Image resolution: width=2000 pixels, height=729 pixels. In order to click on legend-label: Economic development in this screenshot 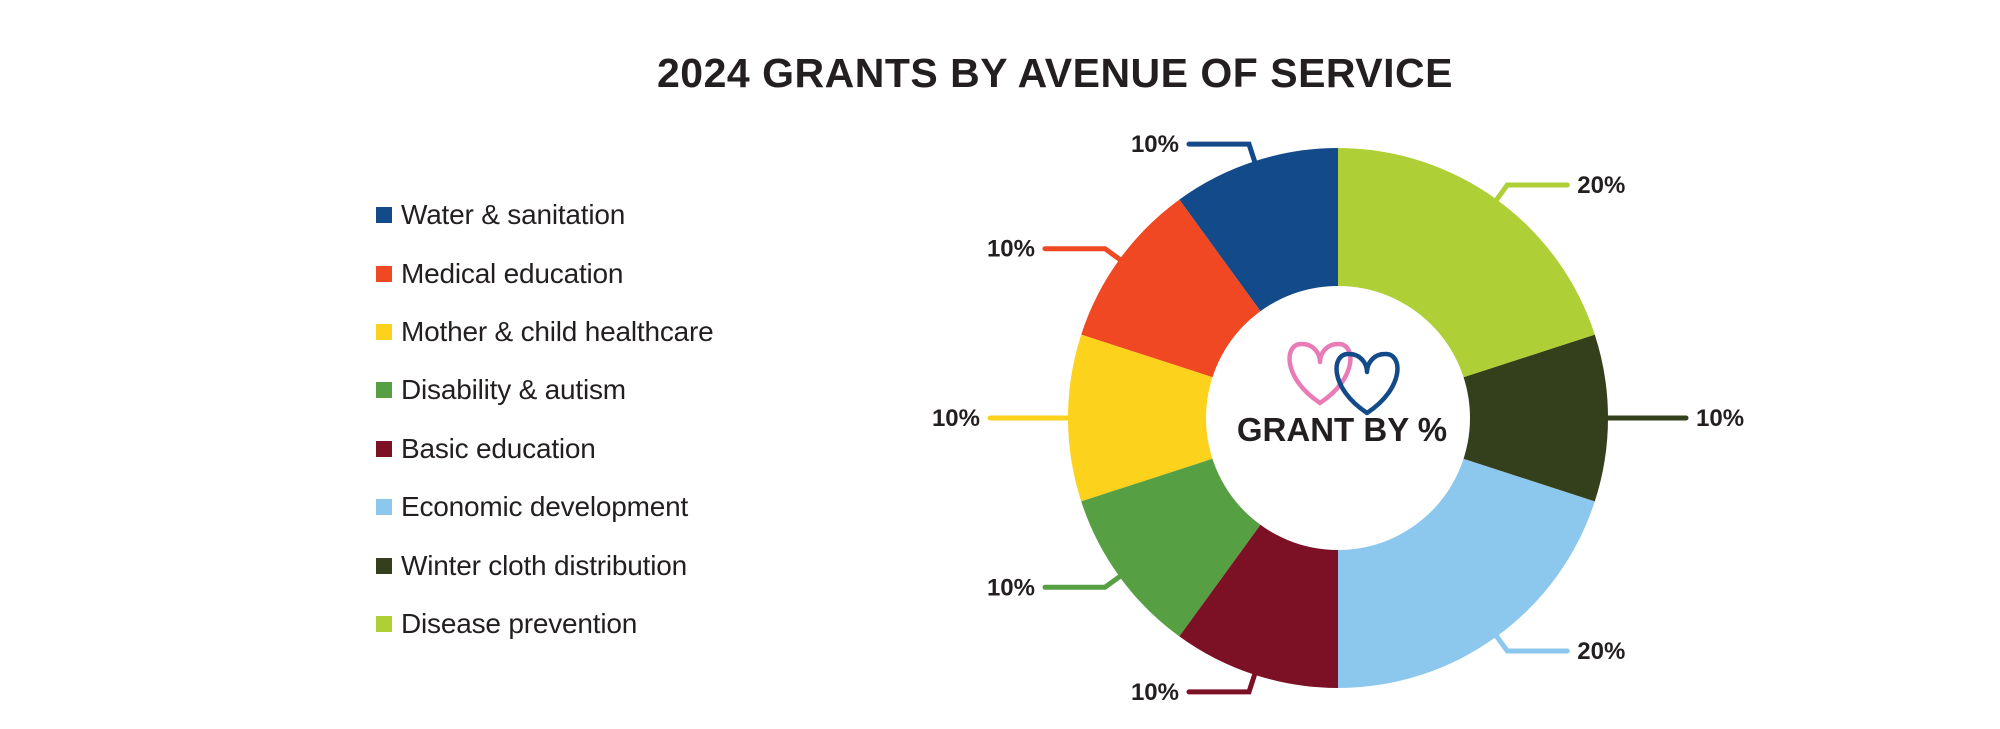, I will do `click(545, 507)`.